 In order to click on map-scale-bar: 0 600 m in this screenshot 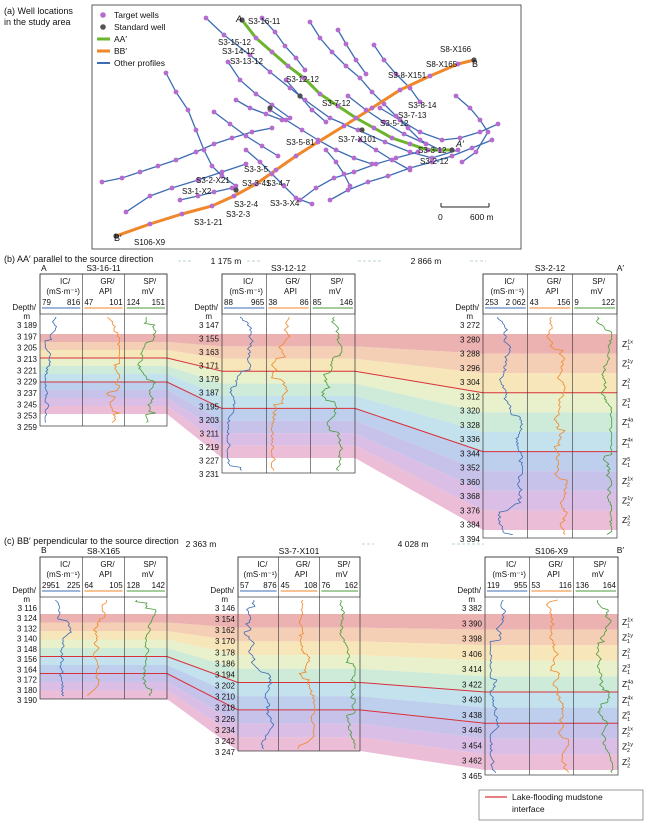, I will do `click(466, 212)`.